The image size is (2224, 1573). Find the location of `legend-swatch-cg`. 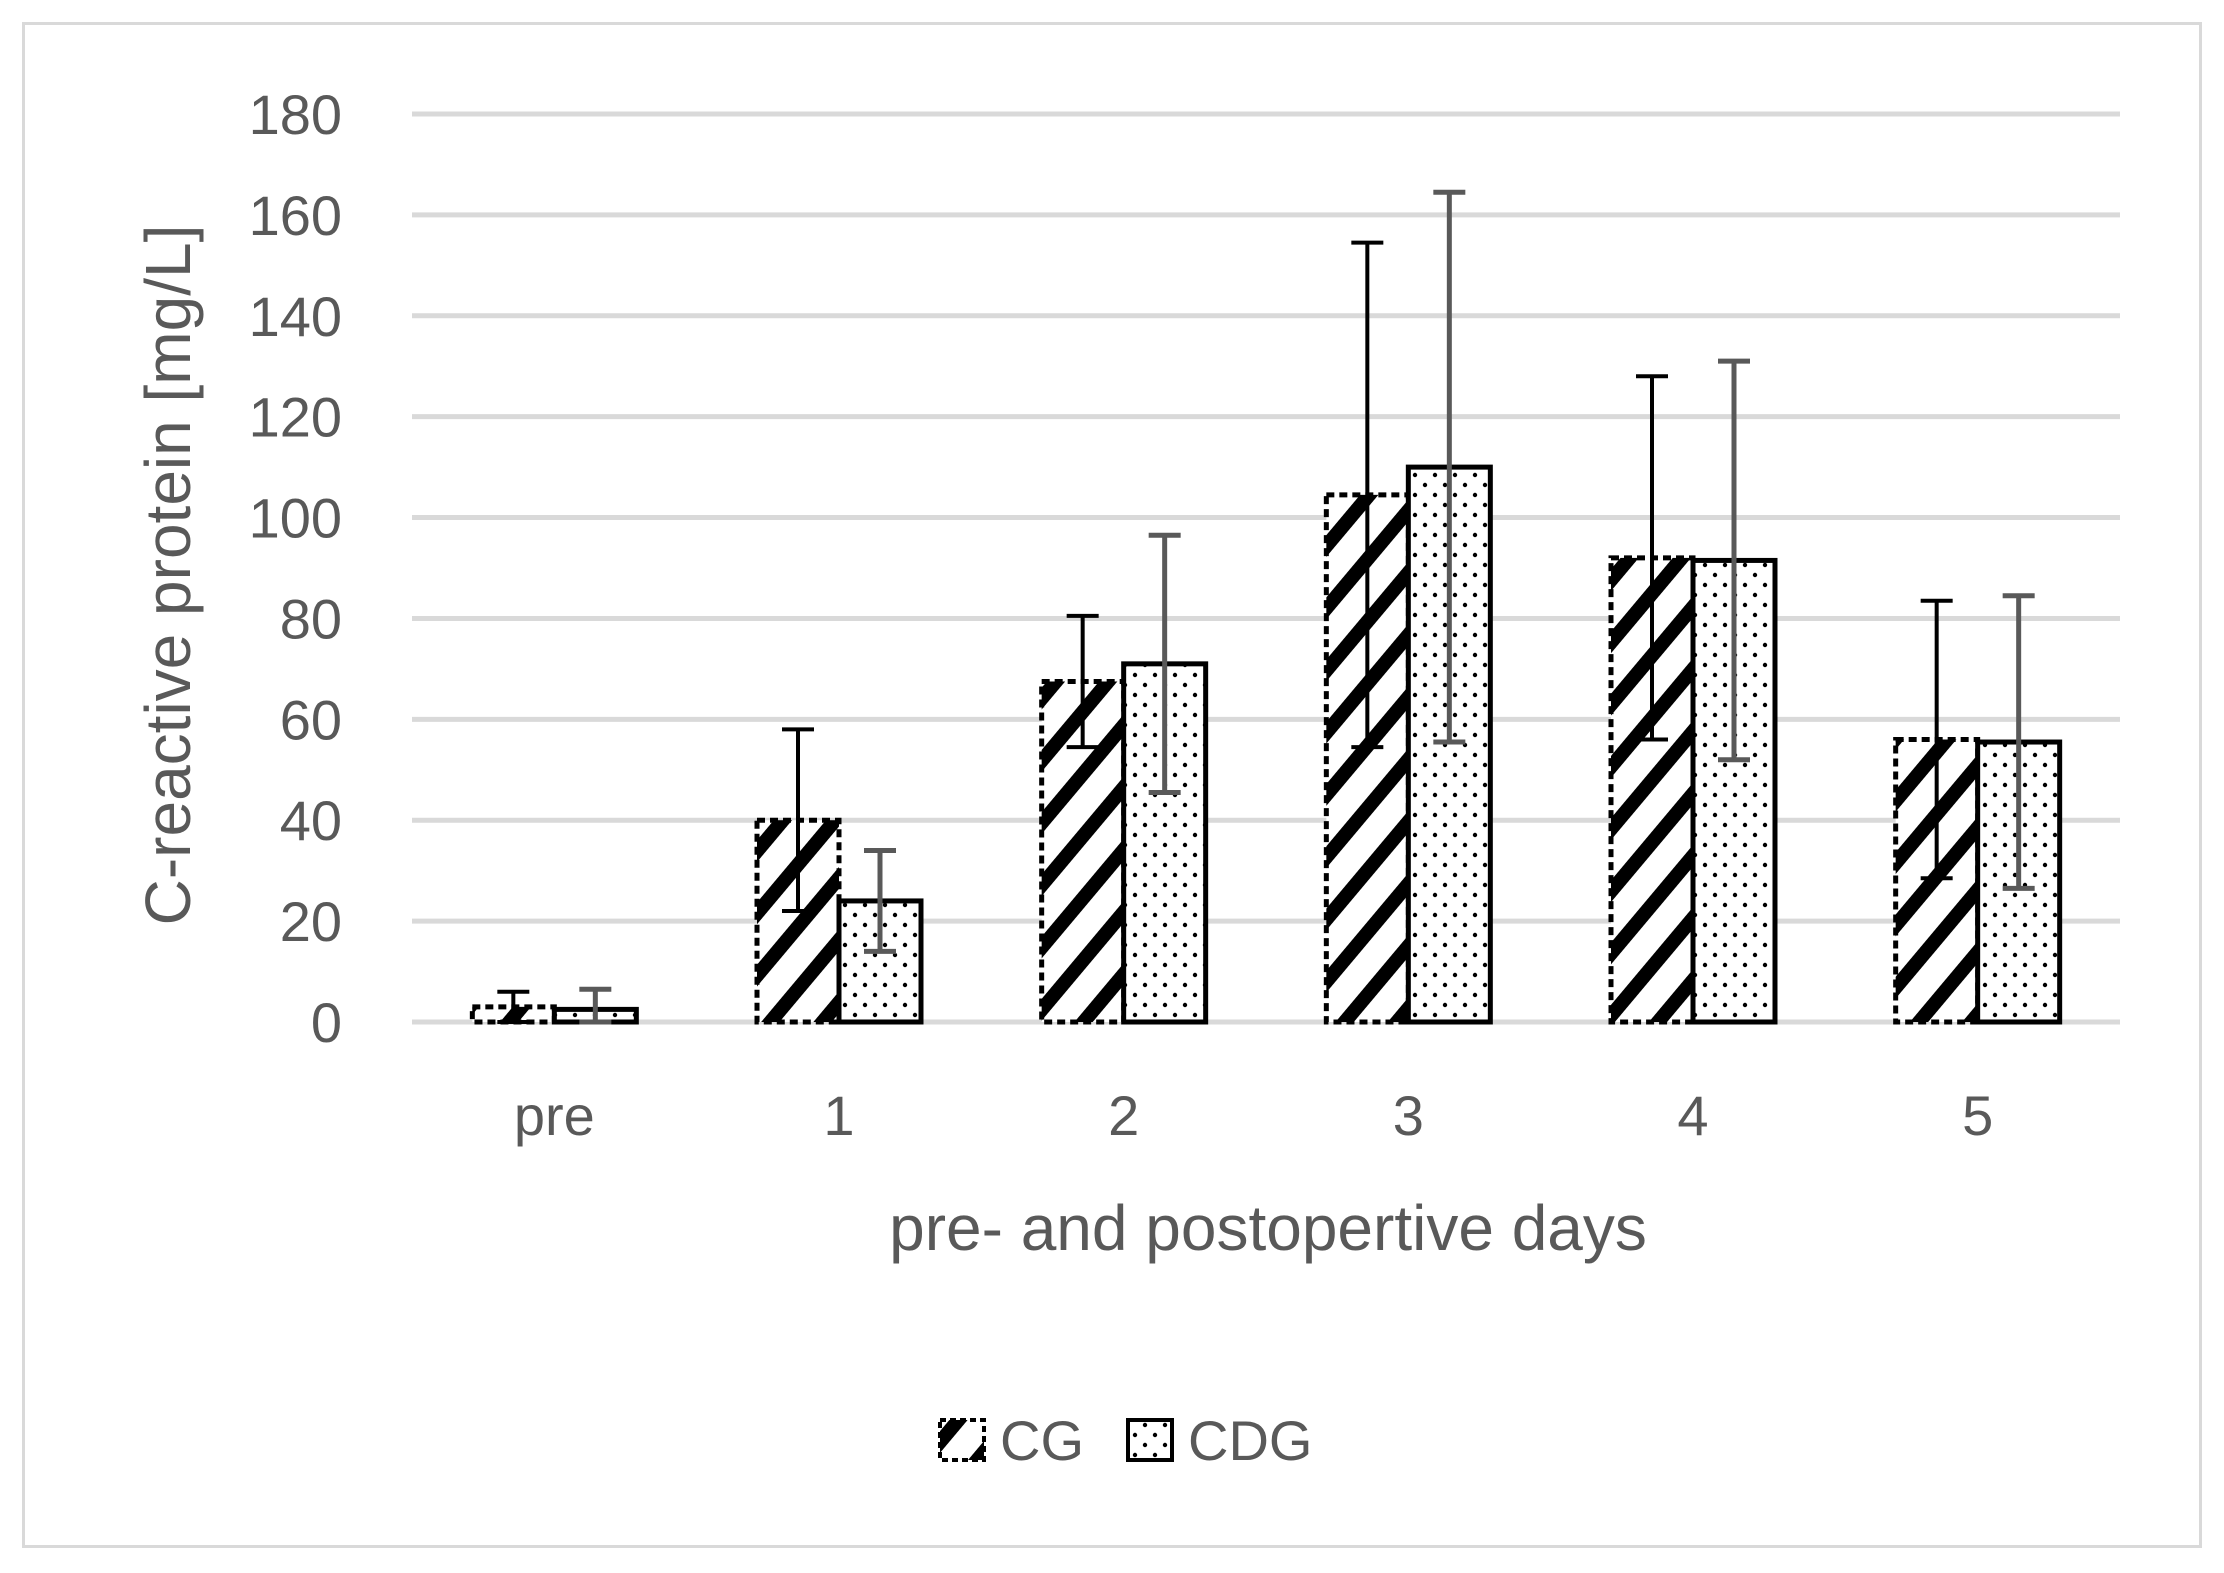

legend-swatch-cg is located at coordinates (962, 1440).